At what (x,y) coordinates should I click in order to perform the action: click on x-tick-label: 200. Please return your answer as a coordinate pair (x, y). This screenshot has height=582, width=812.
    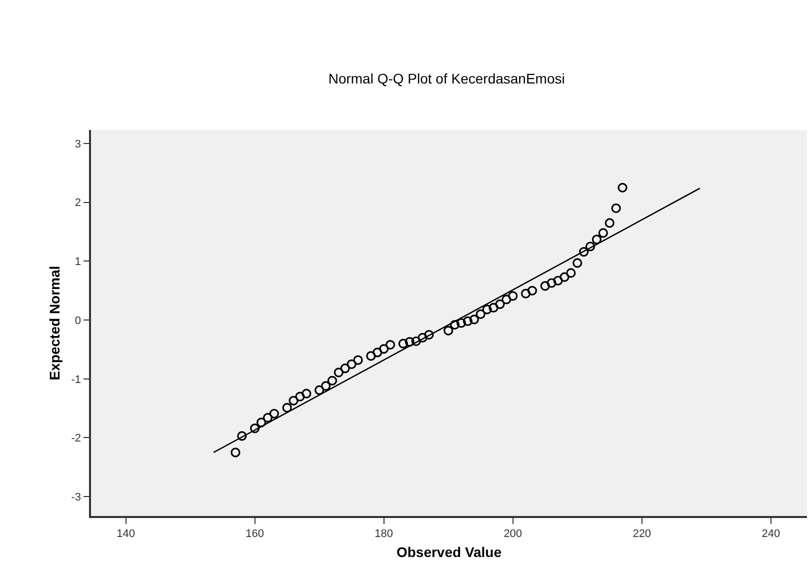
    Looking at the image, I should click on (513, 534).